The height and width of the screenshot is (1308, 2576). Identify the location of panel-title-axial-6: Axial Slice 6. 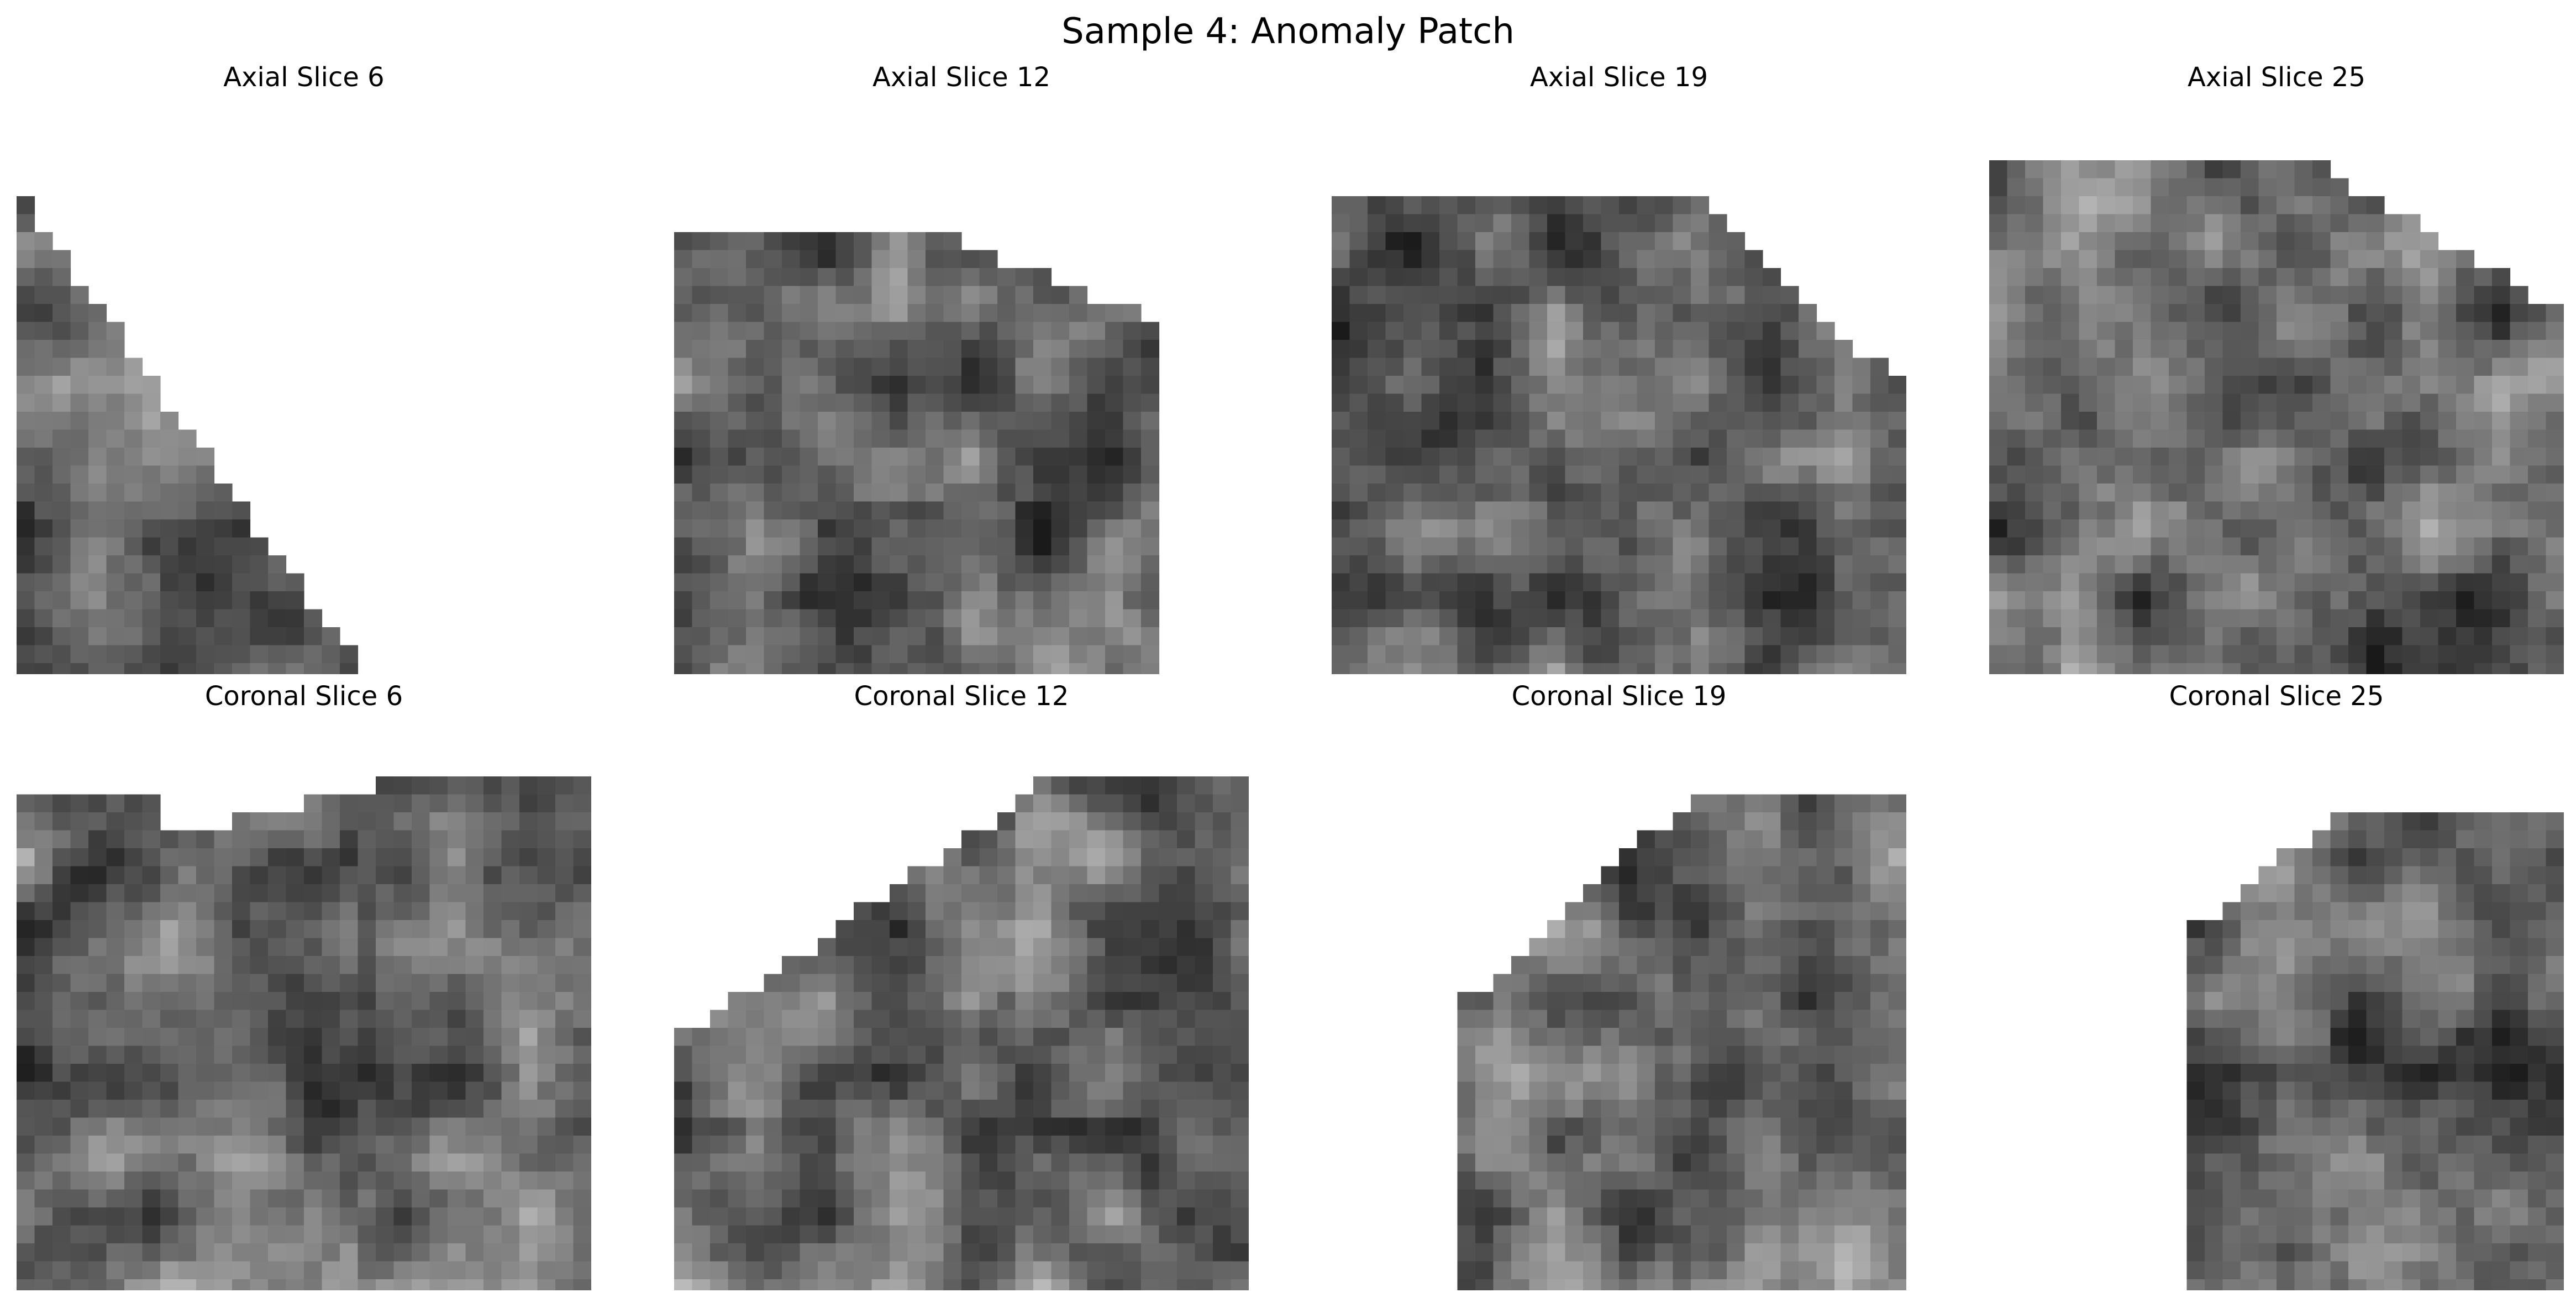
(304, 77).